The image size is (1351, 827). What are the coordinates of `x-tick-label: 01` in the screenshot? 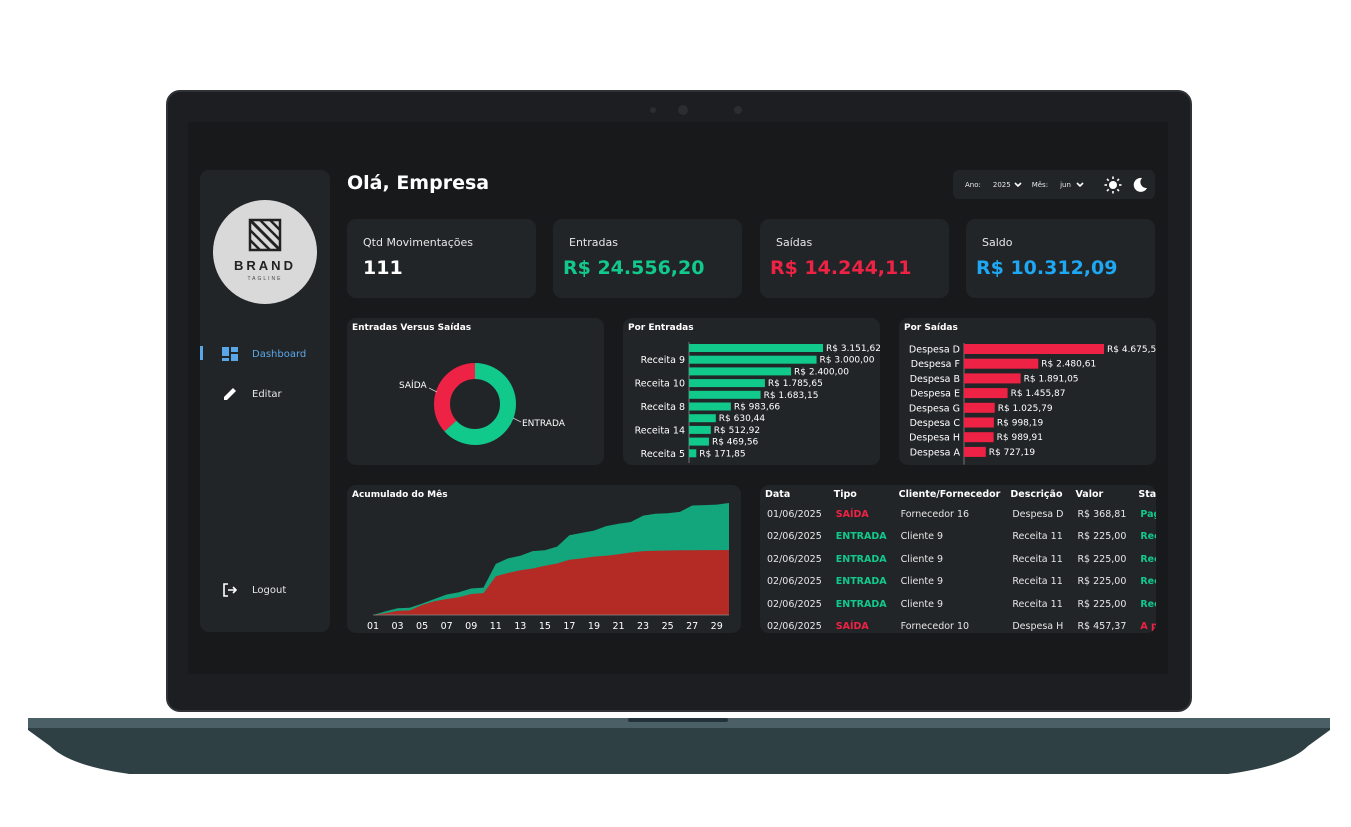 It's located at (373, 626).